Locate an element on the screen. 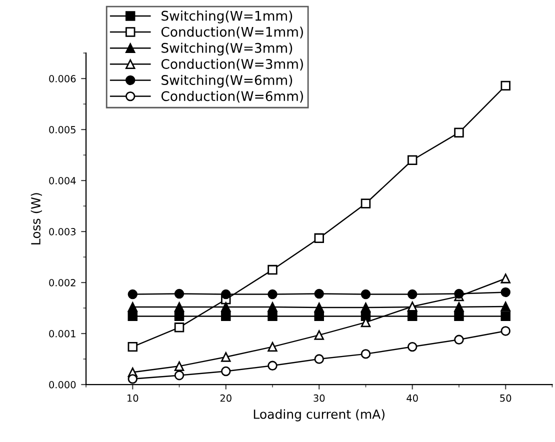 The image size is (555, 442). y-tick-label: 0.006 is located at coordinates (62, 78).